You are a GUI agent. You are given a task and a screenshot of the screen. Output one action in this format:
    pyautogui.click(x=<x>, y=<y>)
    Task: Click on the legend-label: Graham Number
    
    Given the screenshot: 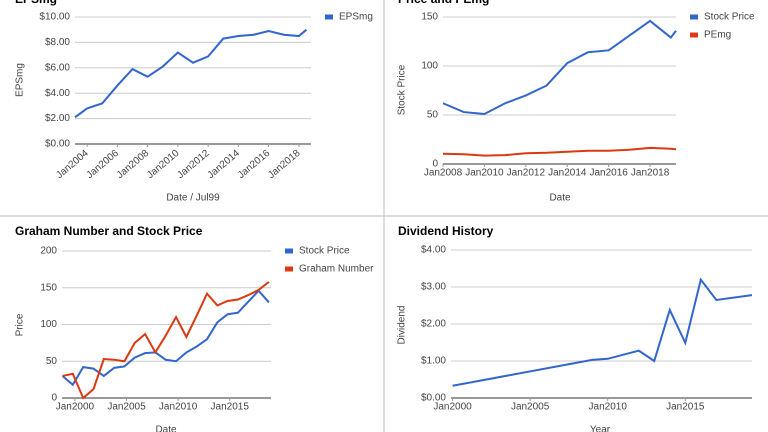 What is the action you would take?
    pyautogui.click(x=336, y=269)
    